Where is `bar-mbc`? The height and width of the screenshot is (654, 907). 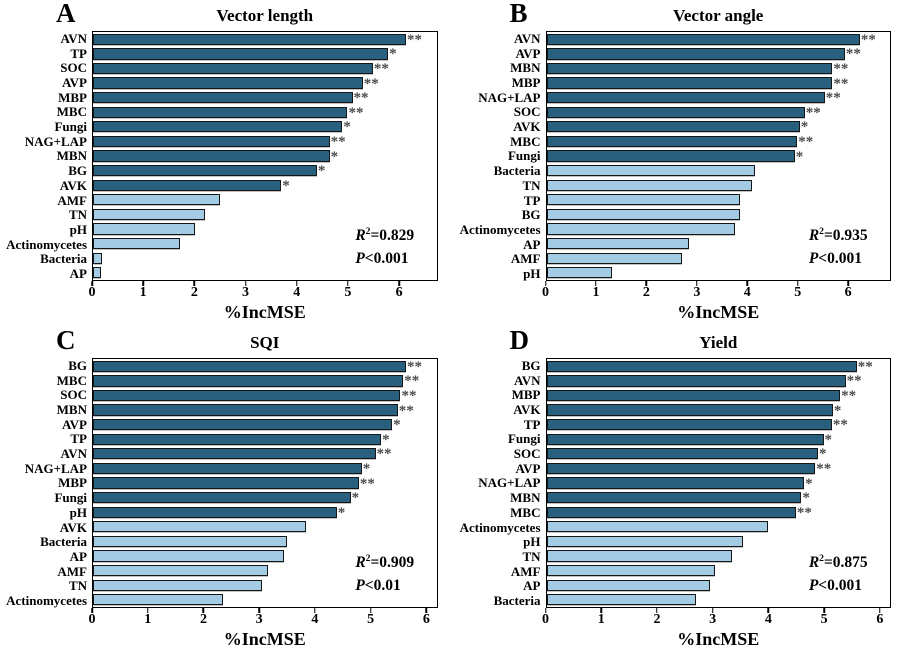
bar-mbc is located at coordinates (671, 512).